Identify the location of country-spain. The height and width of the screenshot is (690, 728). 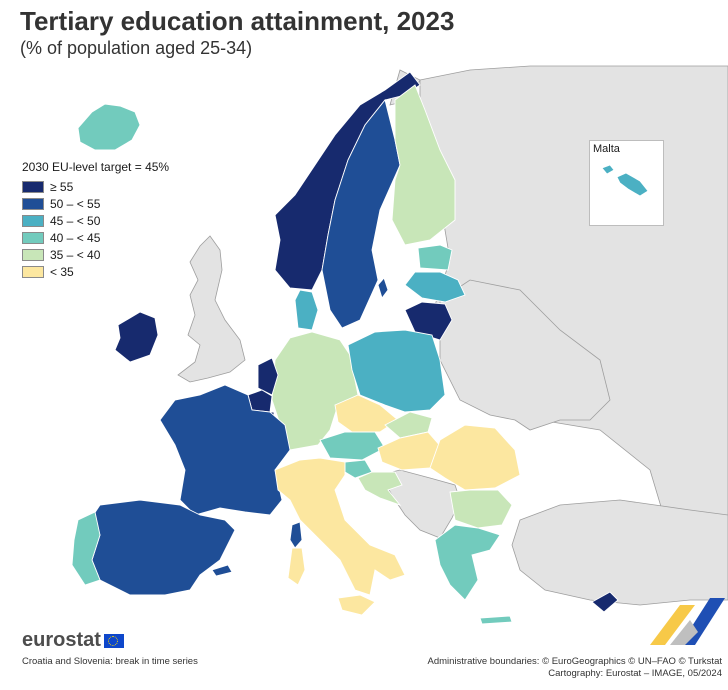
(162, 547).